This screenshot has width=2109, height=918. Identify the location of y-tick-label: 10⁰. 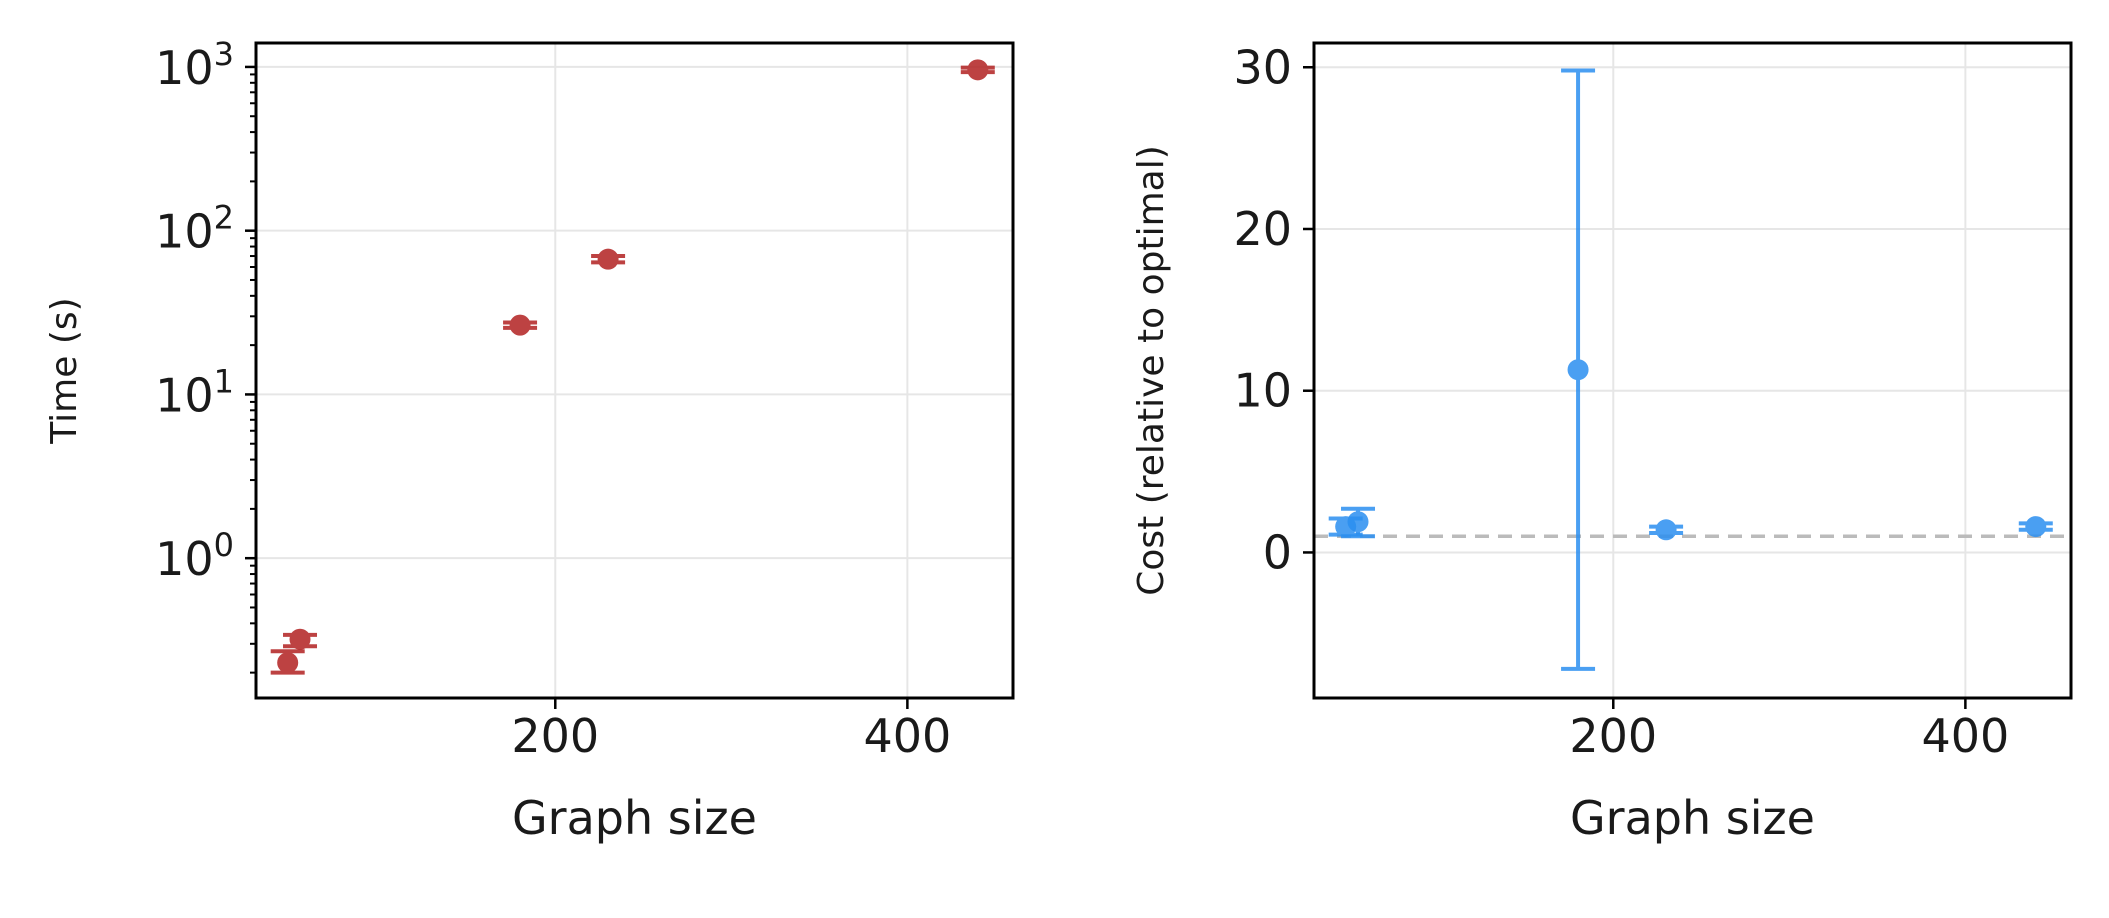
(194, 556).